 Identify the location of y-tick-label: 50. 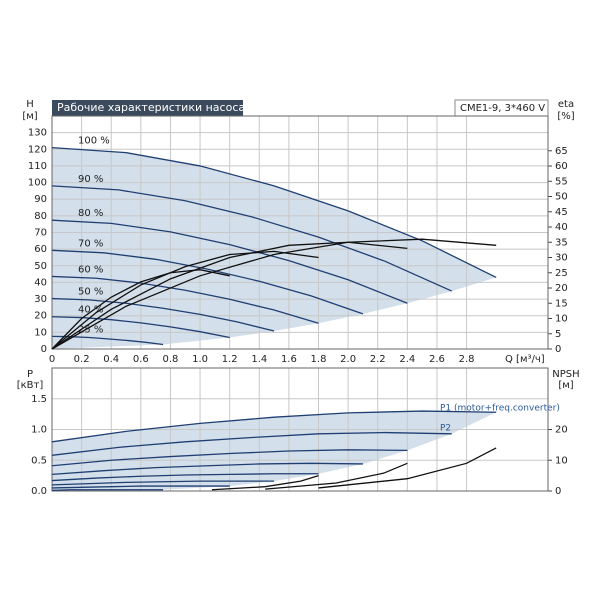
(40, 266).